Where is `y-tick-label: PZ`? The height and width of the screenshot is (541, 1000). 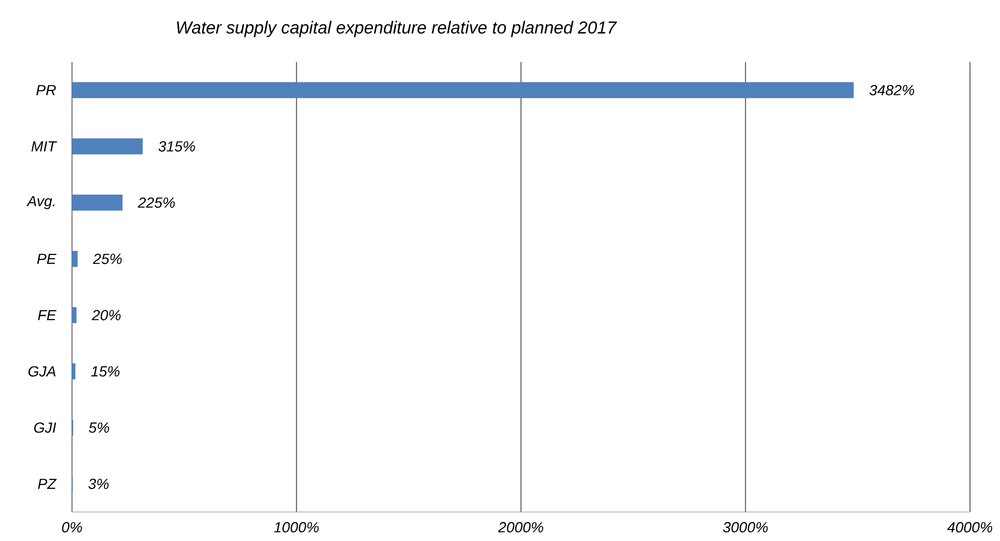
y-tick-label: PZ is located at coordinates (47, 483).